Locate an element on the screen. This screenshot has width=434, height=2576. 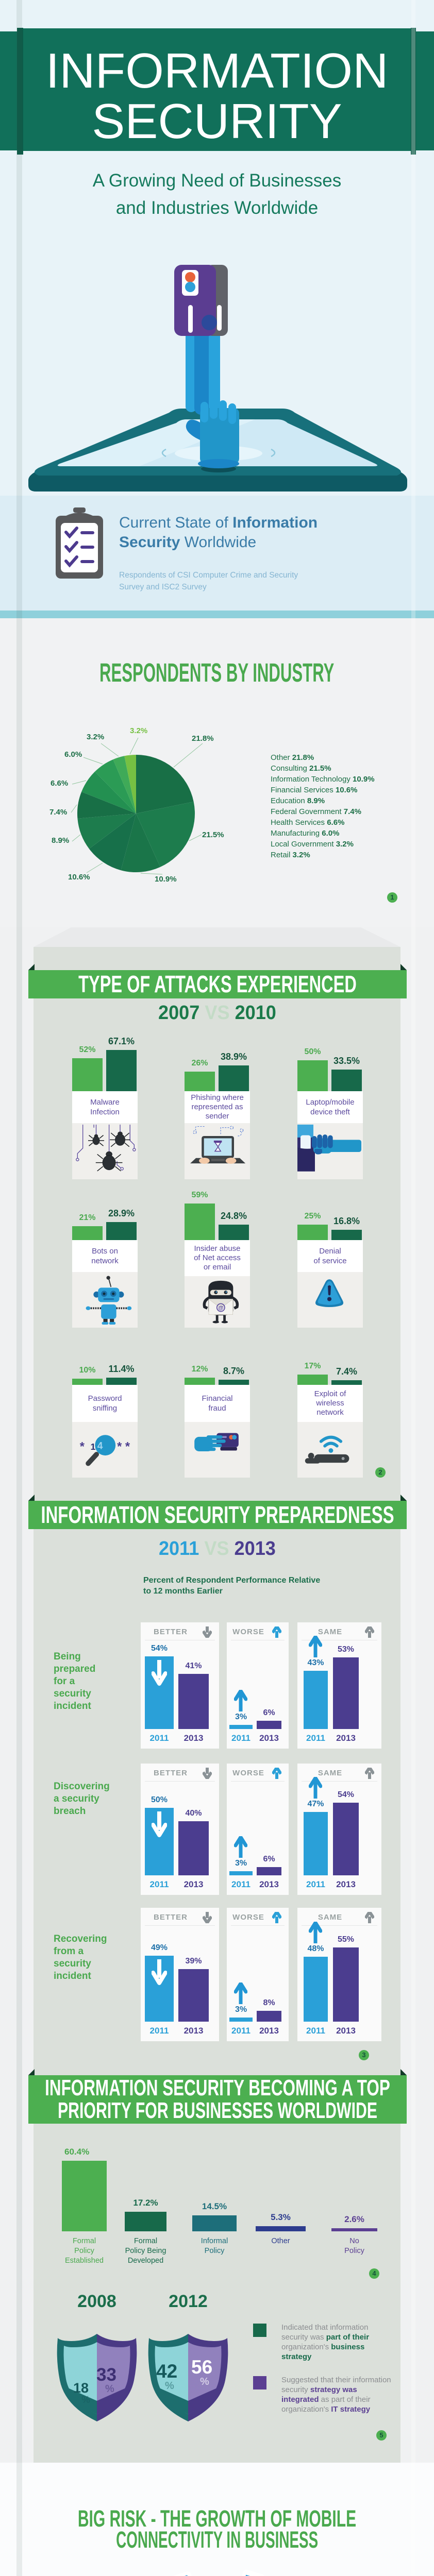
svg-text: 1 is located at coordinates (93, 1447).